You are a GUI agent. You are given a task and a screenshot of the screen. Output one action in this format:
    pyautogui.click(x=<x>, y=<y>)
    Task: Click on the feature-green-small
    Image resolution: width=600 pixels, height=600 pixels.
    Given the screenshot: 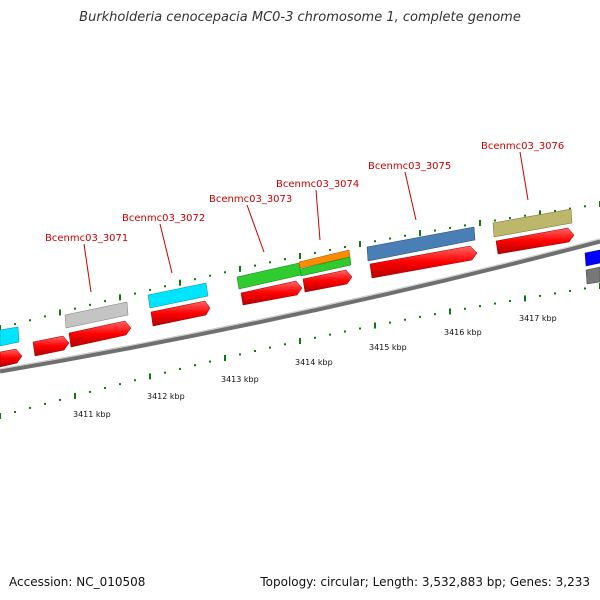 What is the action you would take?
    pyautogui.click(x=325, y=266)
    